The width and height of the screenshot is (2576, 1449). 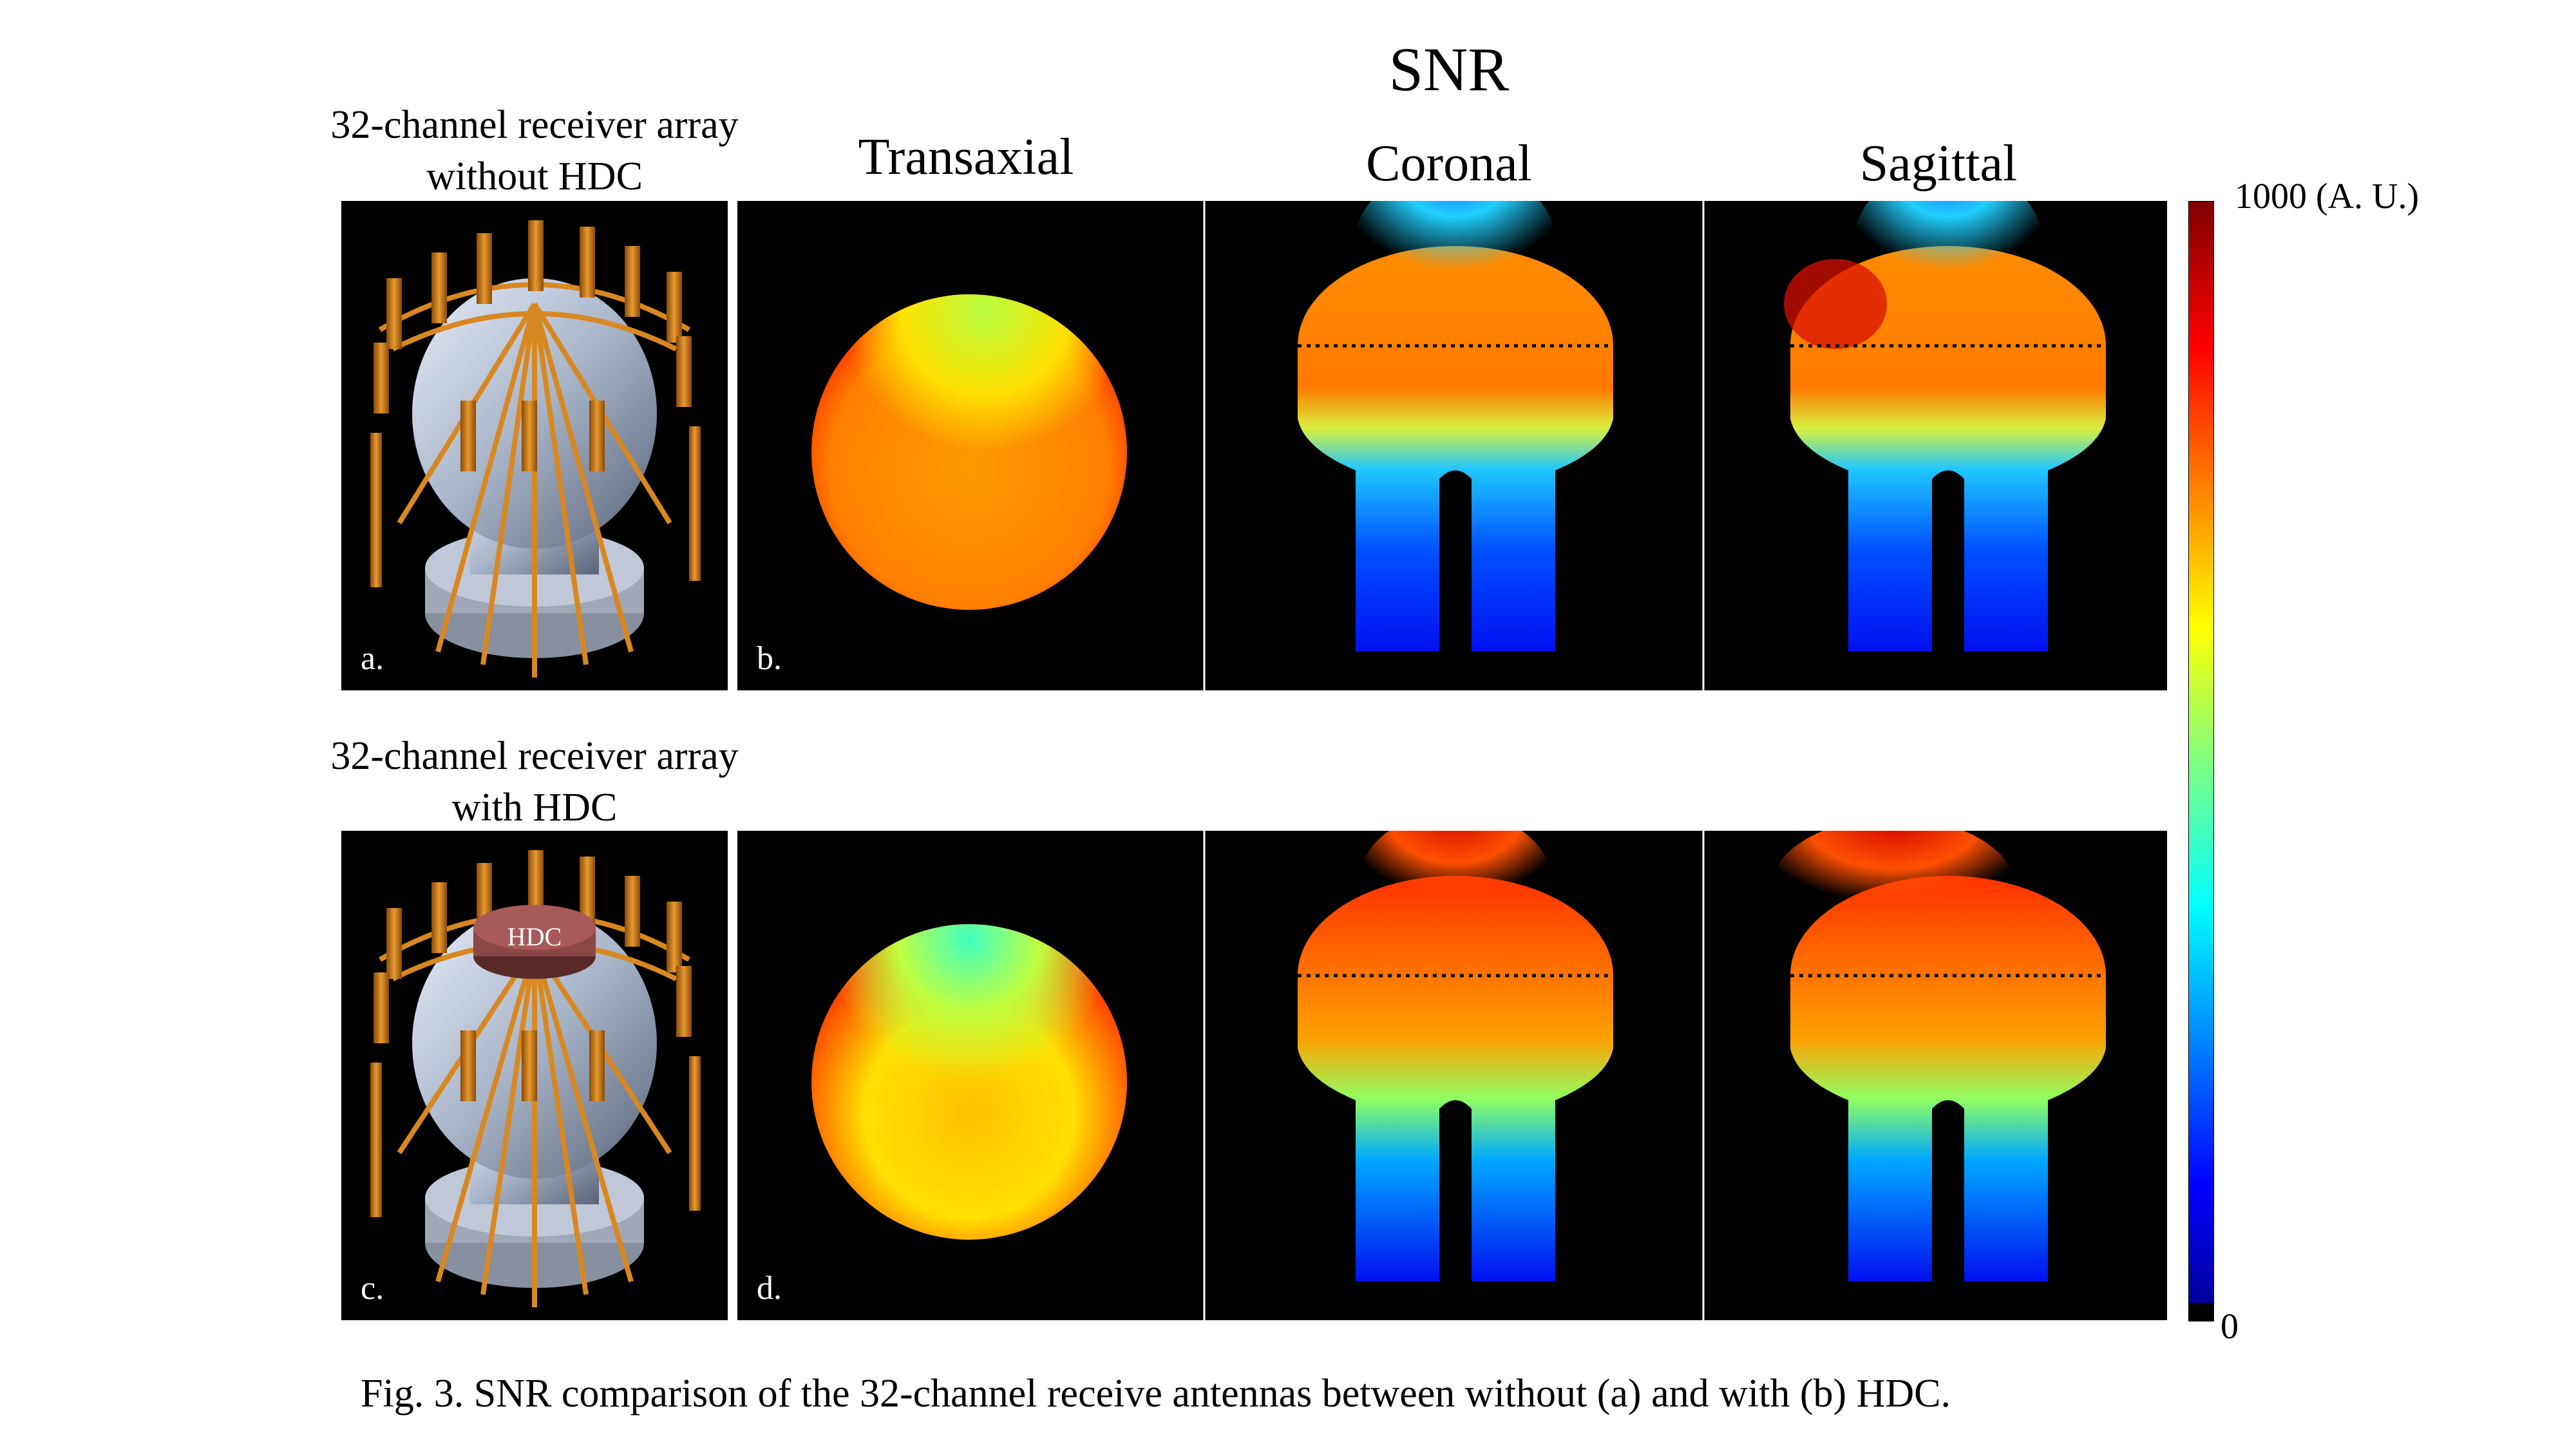 I want to click on panel-label-c: c., so click(x=372, y=1288).